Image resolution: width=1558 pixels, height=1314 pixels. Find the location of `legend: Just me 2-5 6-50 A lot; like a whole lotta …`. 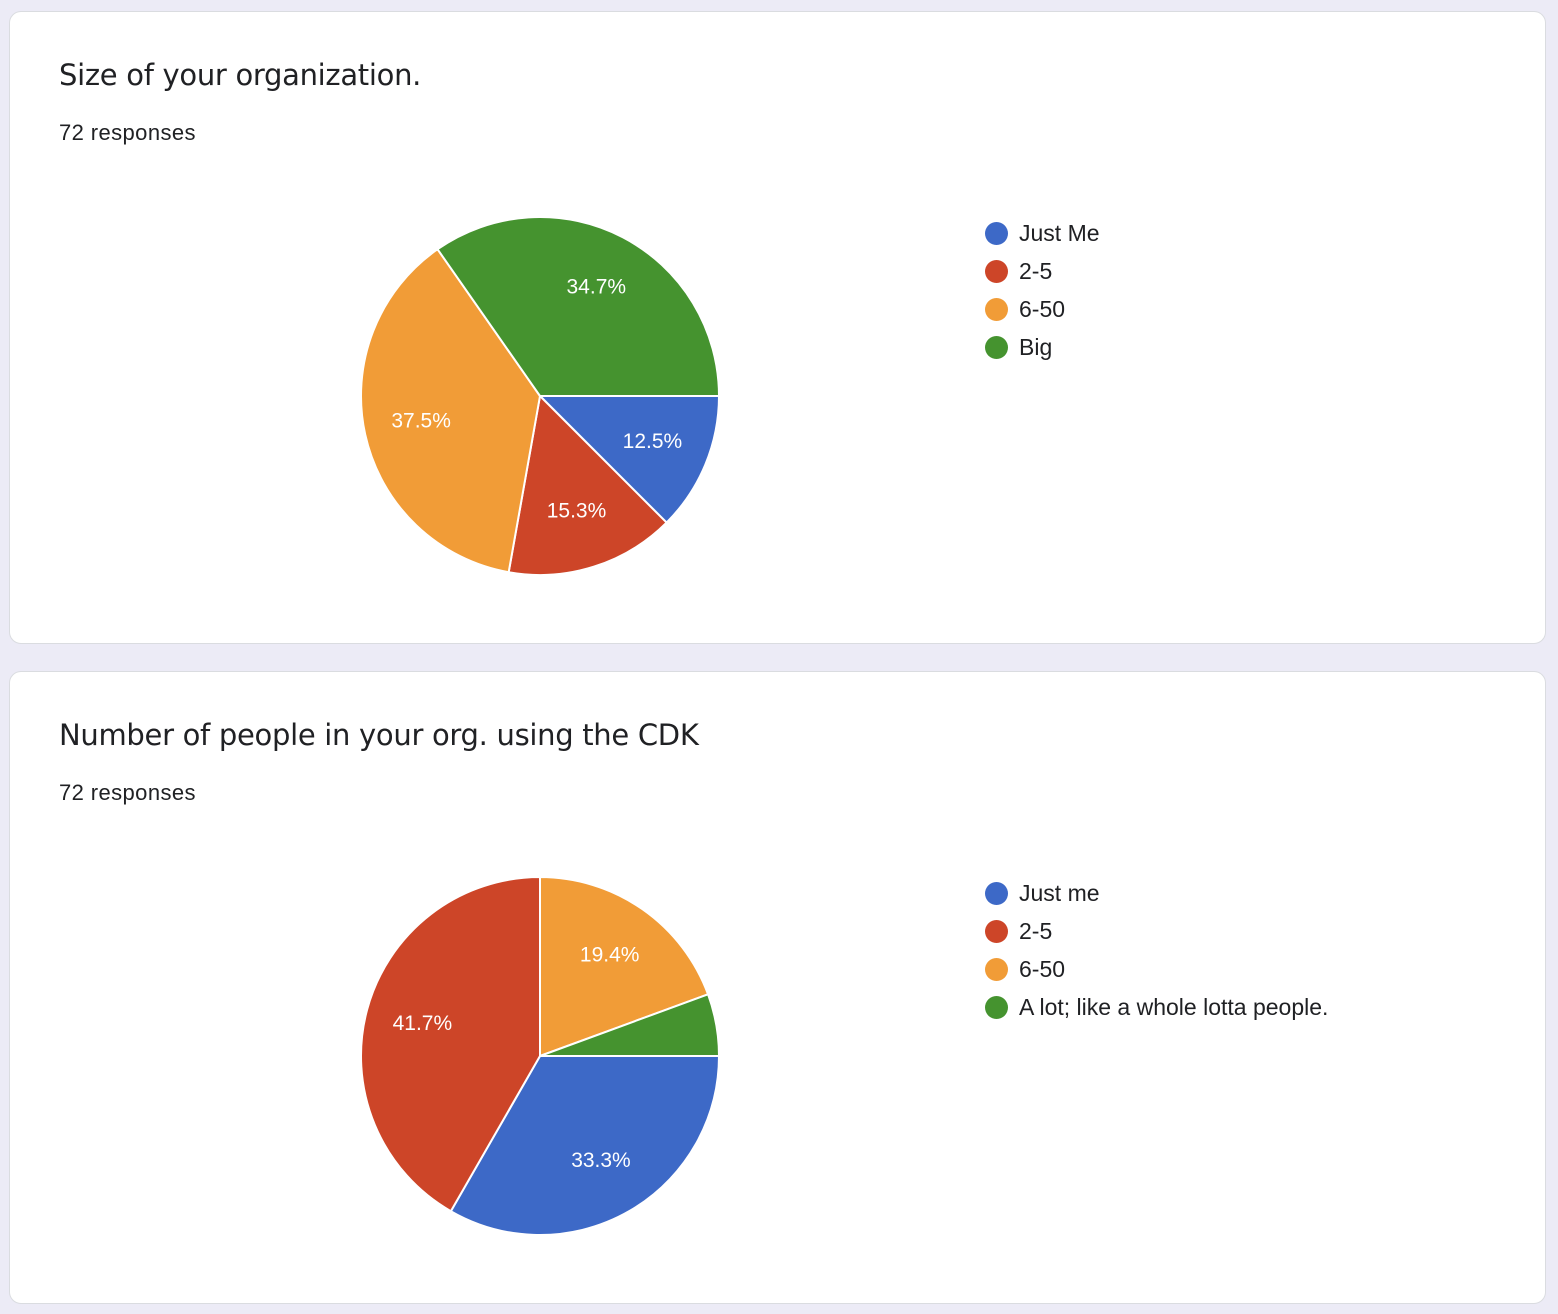

legend: Just me 2-5 6-50 A lot; like a whole lotta … is located at coordinates (1156, 950).